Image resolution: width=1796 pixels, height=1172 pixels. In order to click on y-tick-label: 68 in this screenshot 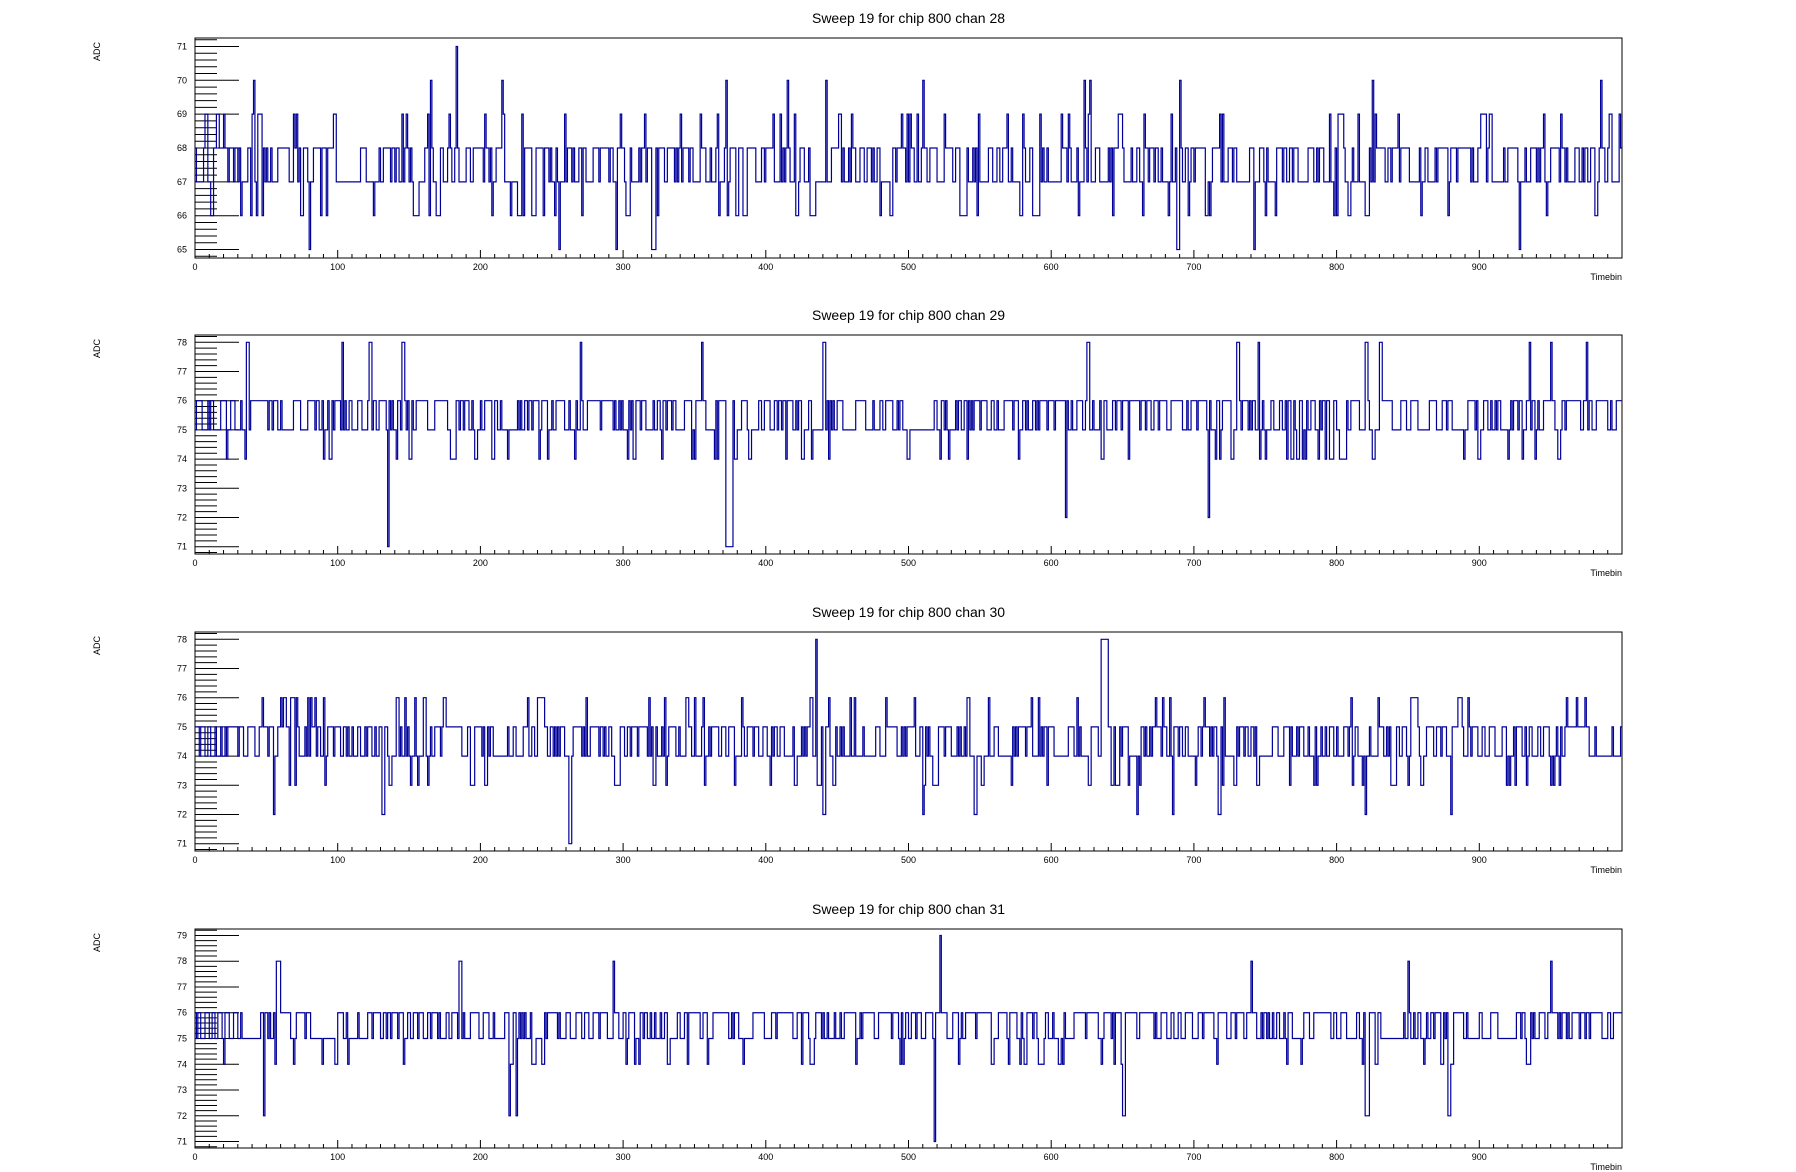, I will do `click(182, 148)`.